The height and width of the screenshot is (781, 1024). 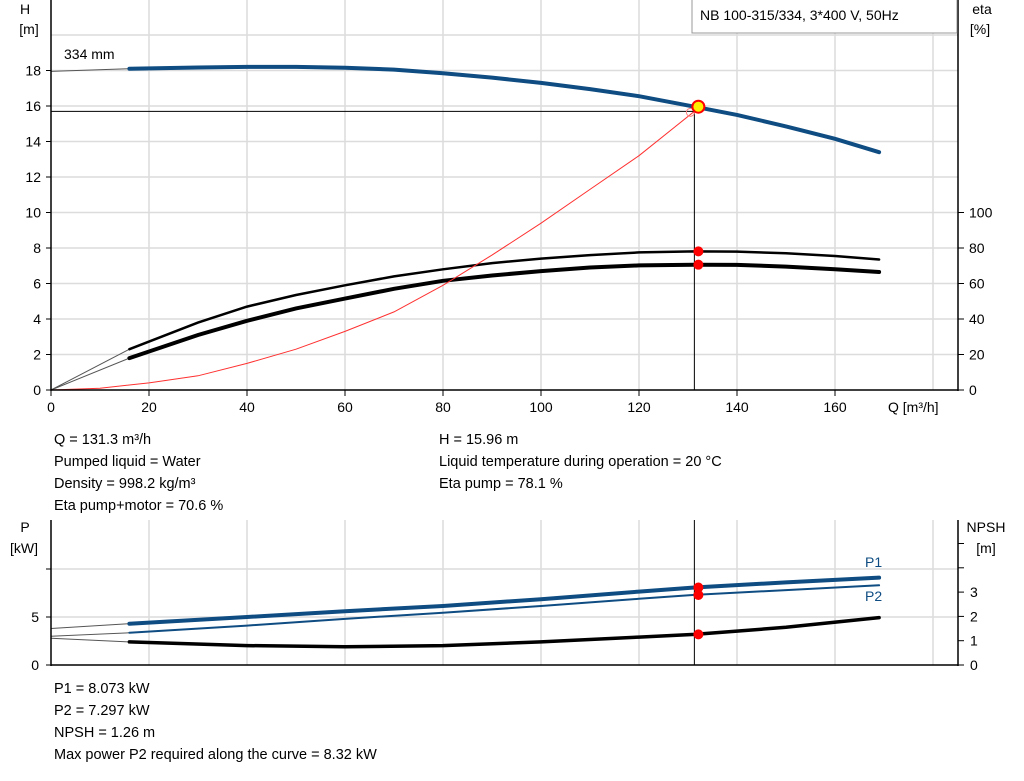 What do you see at coordinates (33, 177) in the screenshot?
I see `h-tick-label: 12` at bounding box center [33, 177].